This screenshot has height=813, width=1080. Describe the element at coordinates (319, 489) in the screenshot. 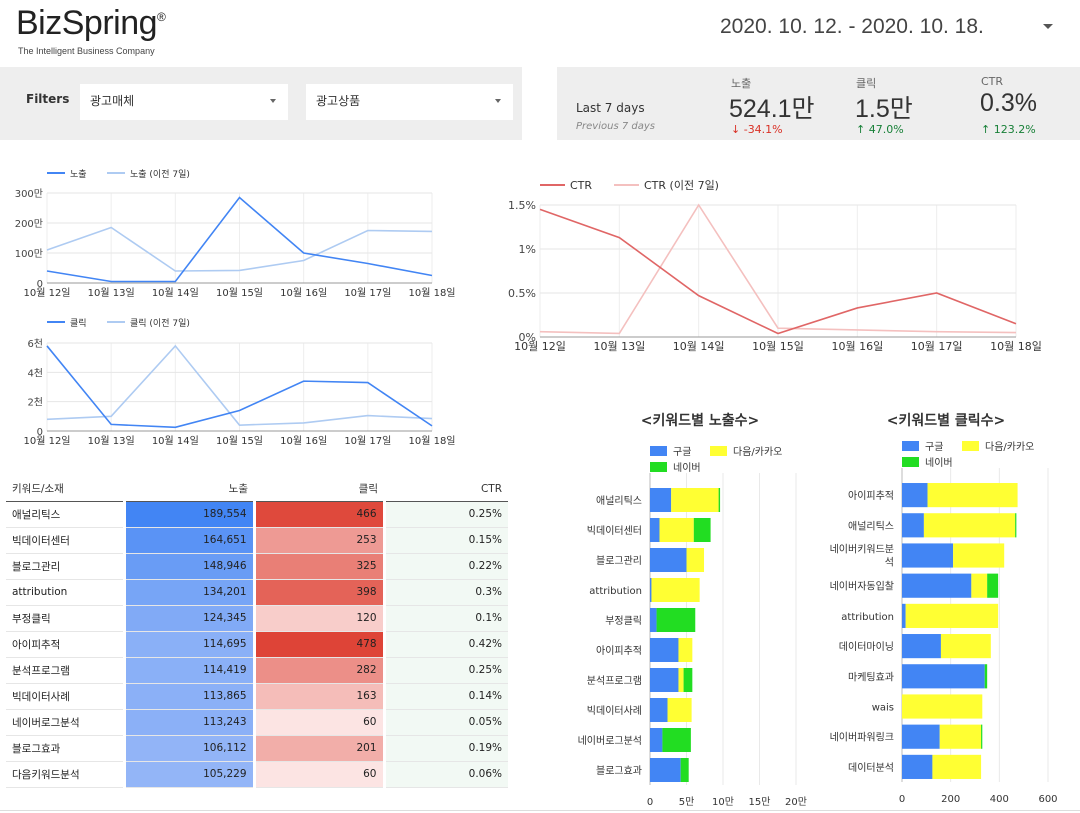

I see `column-header-clicks: 클릭` at that location.